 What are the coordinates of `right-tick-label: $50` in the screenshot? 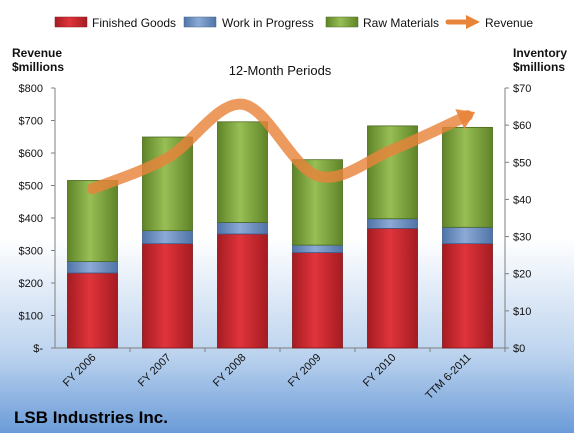 It's located at (522, 163).